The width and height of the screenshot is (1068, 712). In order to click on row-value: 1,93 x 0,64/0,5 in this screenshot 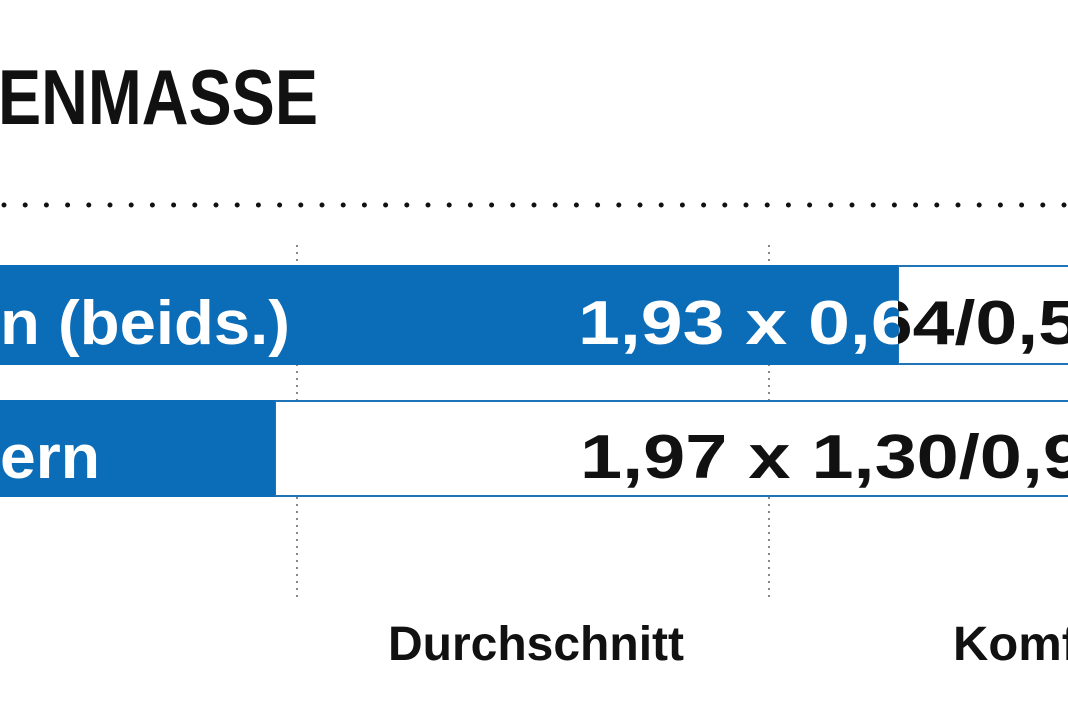, I will do `click(823, 323)`.